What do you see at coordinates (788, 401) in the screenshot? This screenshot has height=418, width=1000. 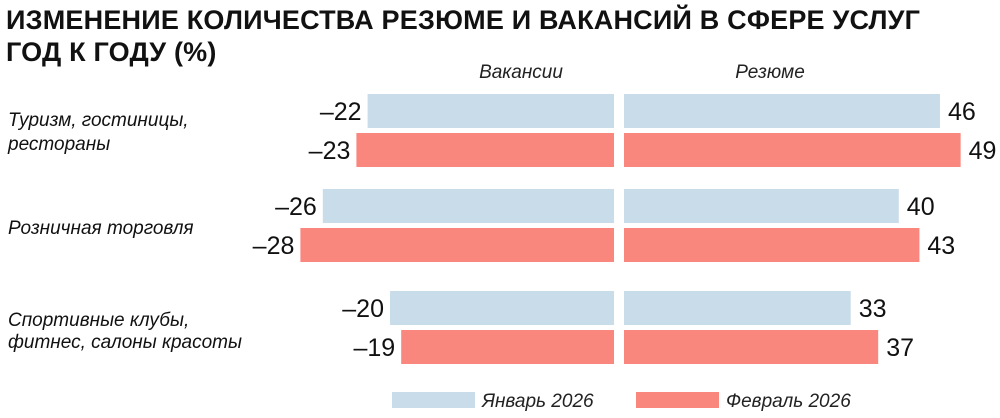 I see `legend-label: Февраль 2026` at bounding box center [788, 401].